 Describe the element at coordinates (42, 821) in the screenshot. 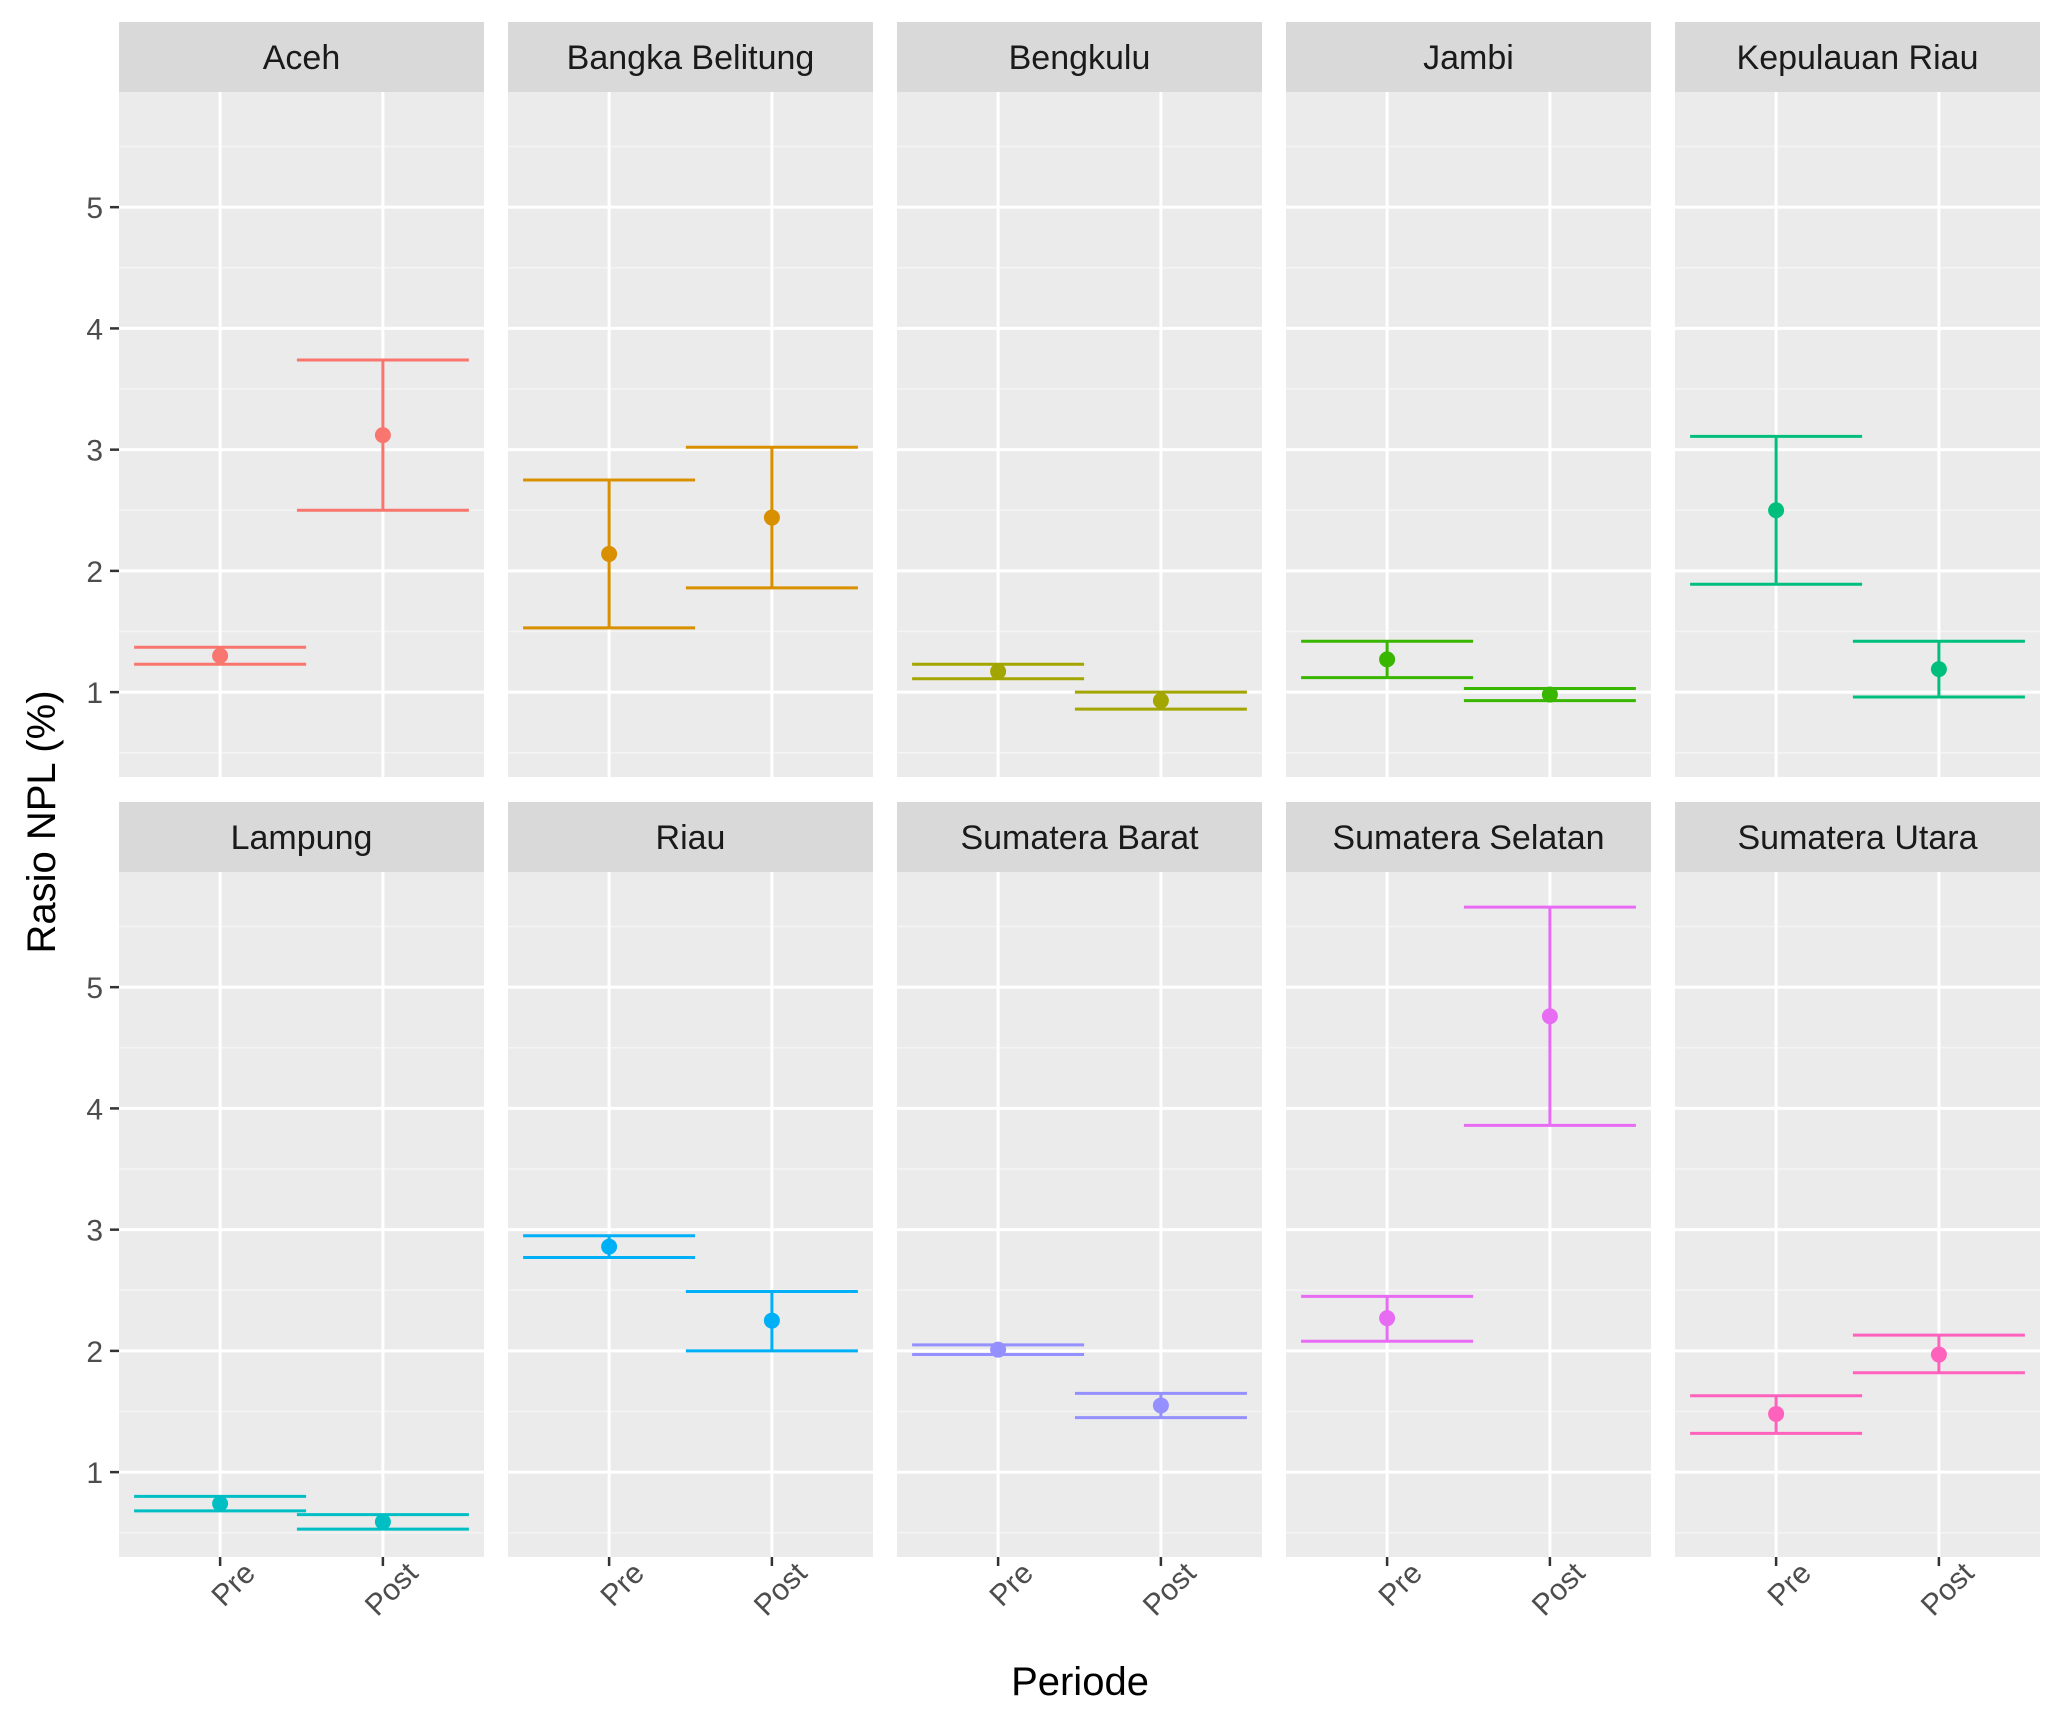

I see `y-axis-title: Rasio NPL (%)` at that location.